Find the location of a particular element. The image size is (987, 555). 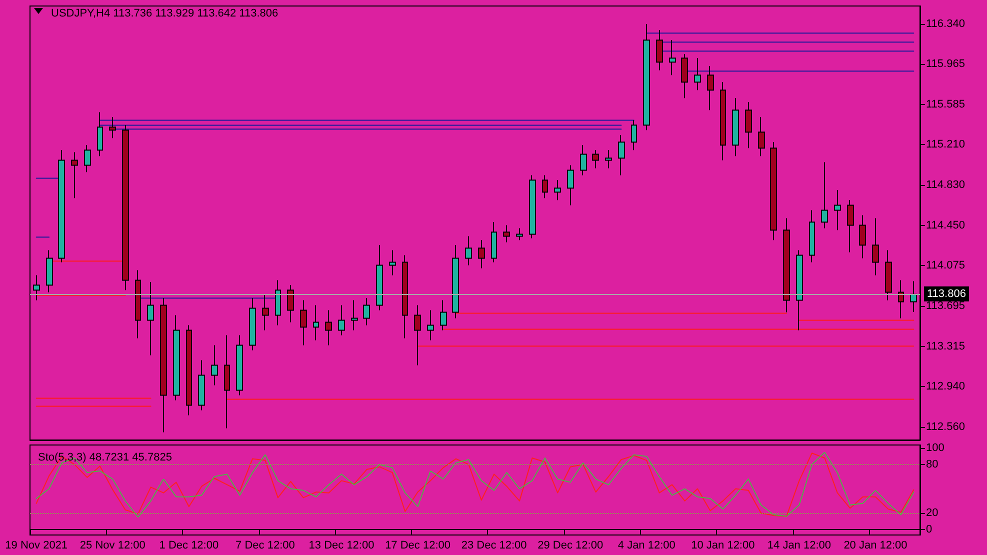

y-tick-label: 115.965 is located at coordinates (945, 64).